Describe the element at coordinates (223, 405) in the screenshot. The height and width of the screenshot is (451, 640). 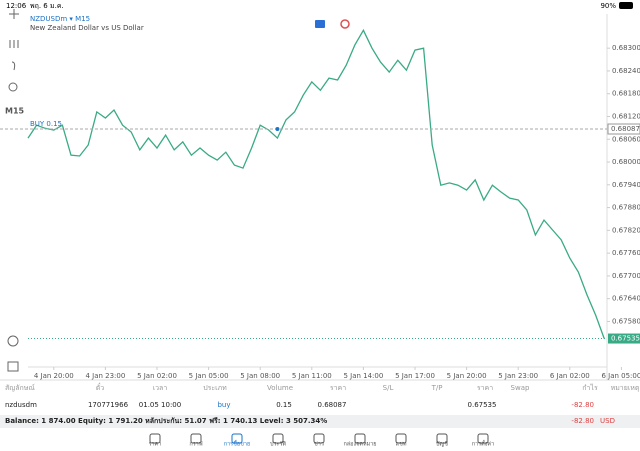
I see `cell: buy` at that location.